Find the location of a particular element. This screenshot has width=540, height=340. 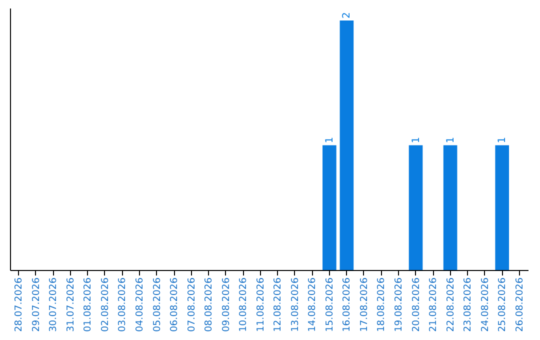

x-tick-label: 10.08.2026 is located at coordinates (244, 305).